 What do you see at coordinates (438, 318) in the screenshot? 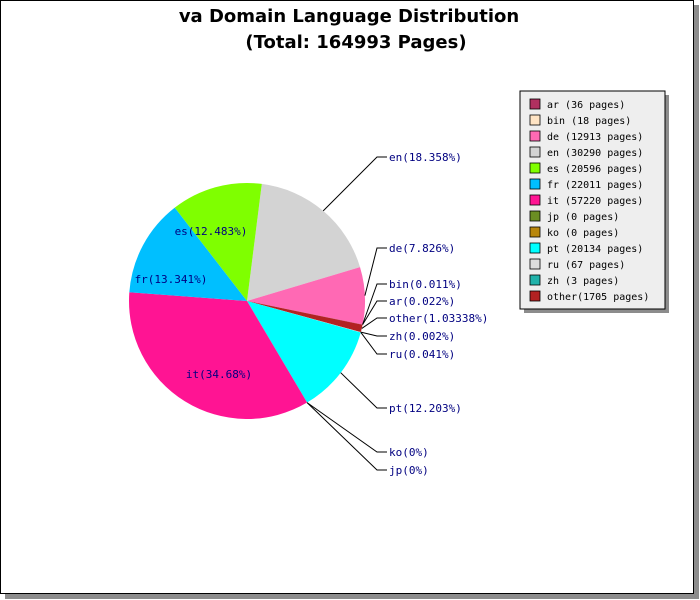
I see `slice-label-other: other(1.03338%)` at bounding box center [438, 318].